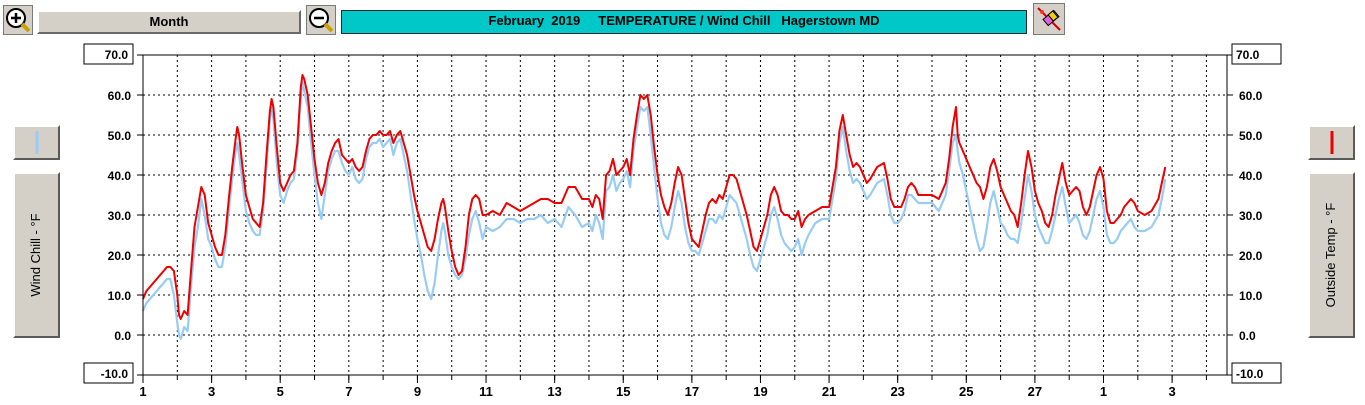  I want to click on wind-chill-axis-text: Wind Chill - °F, so click(35, 255).